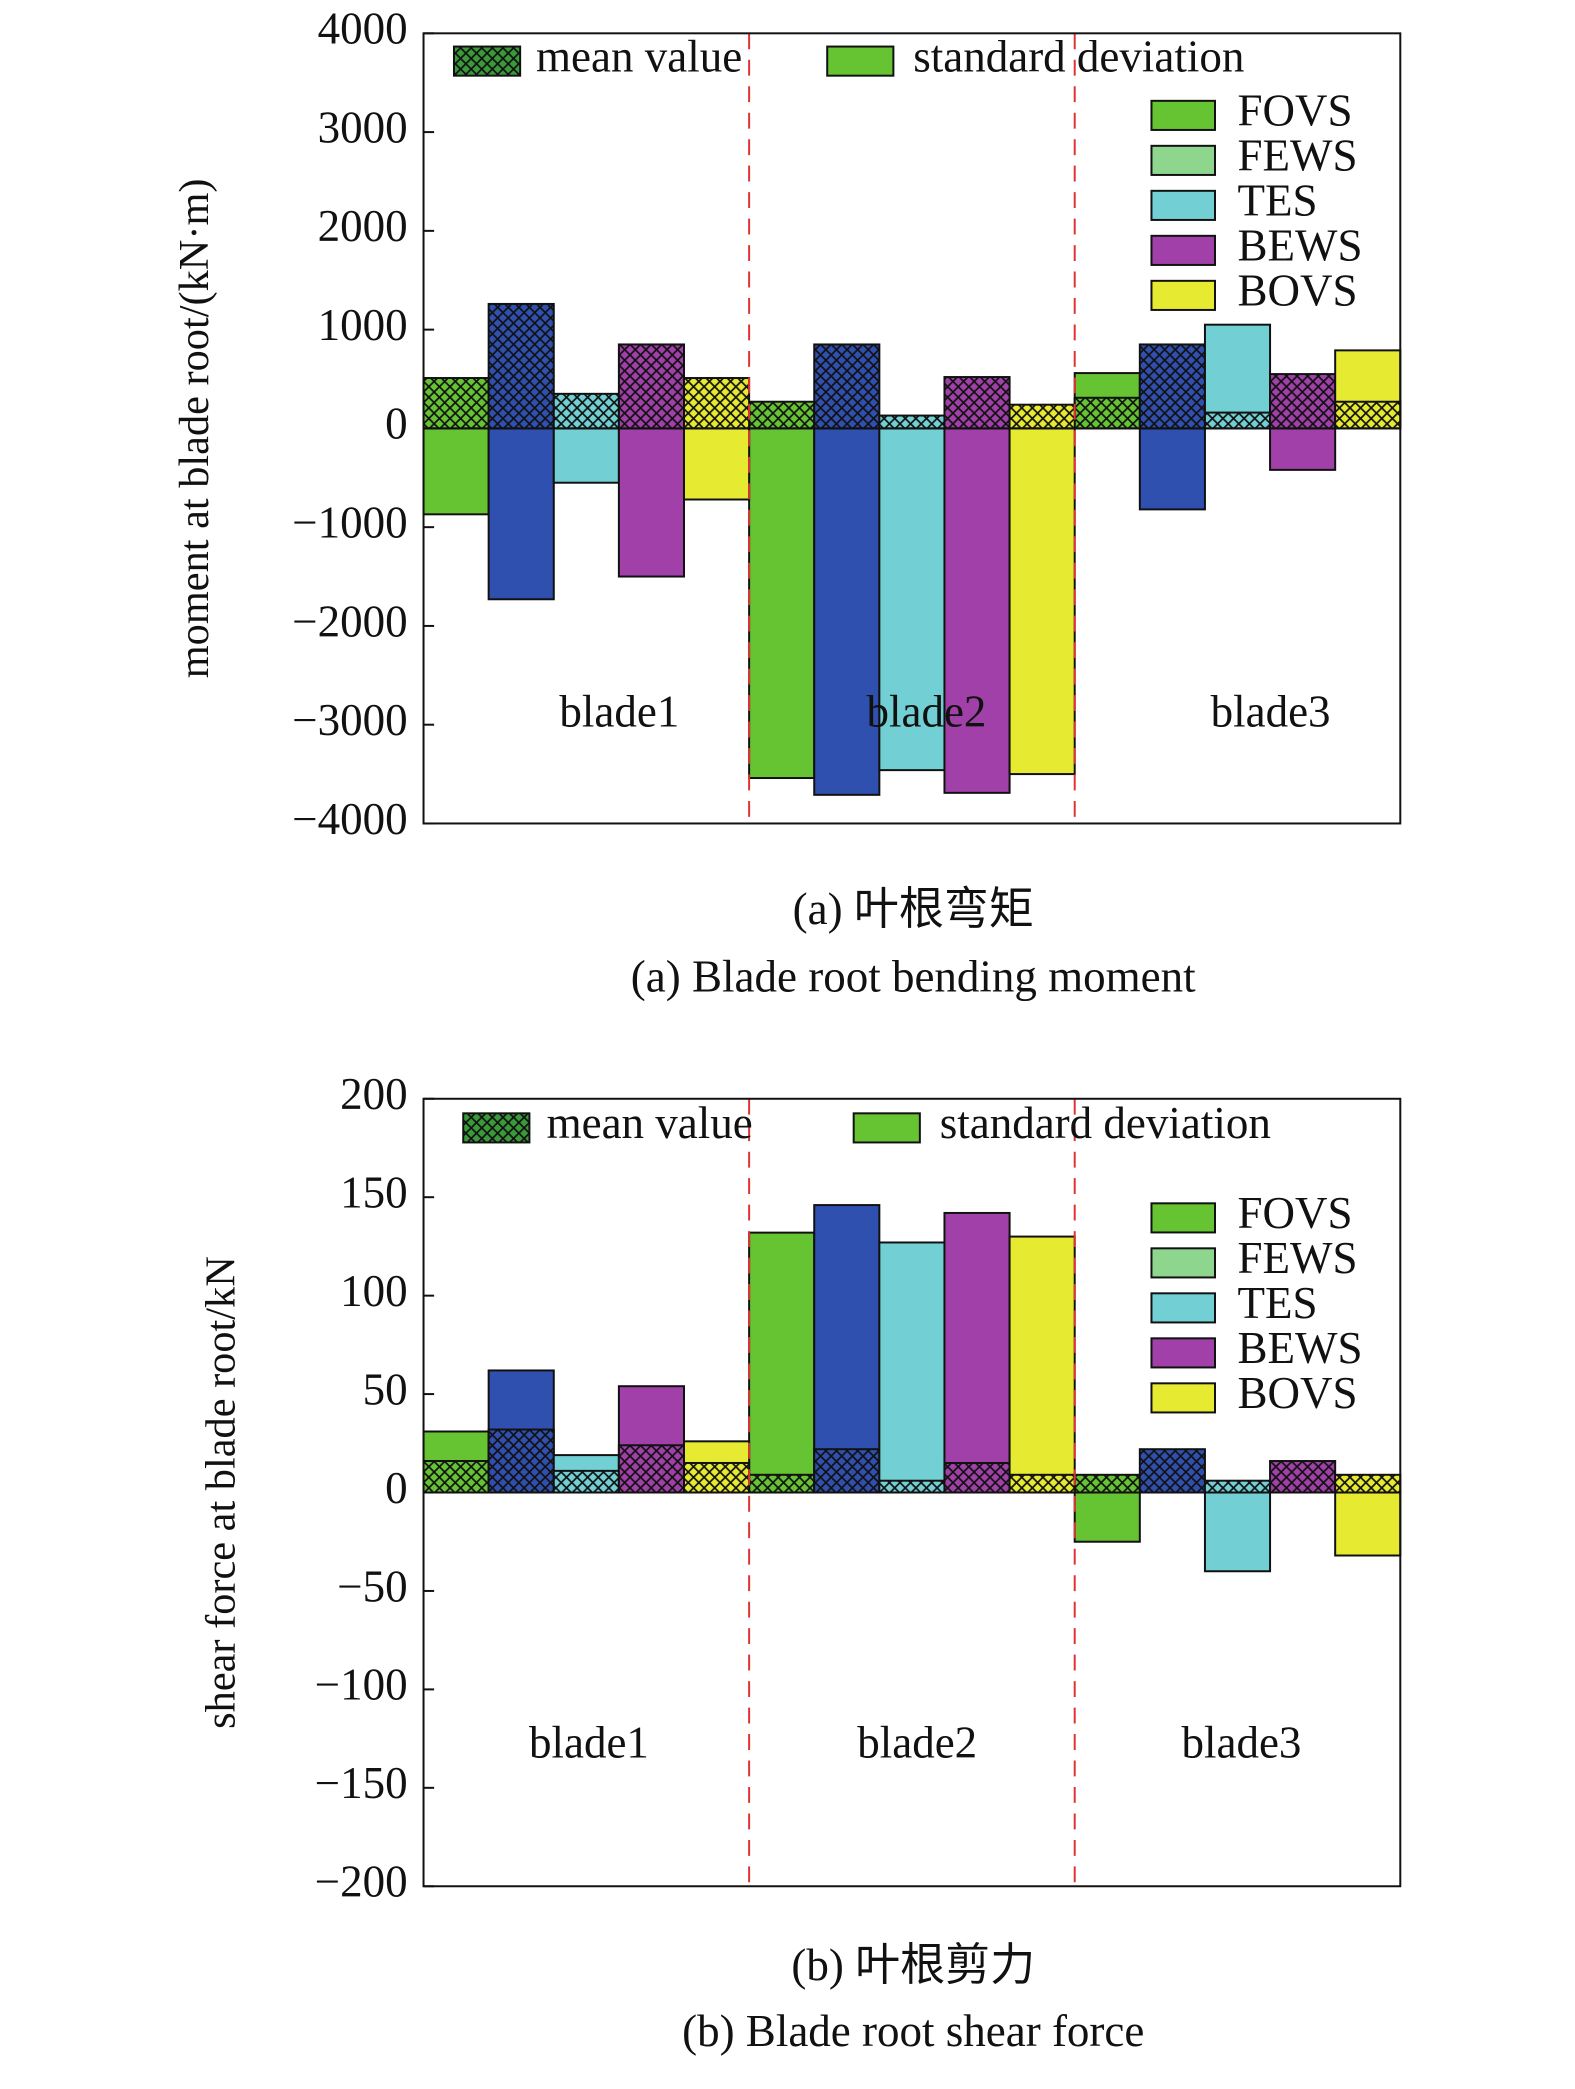  I want to click on y-tick-label: −150, so click(361, 1783).